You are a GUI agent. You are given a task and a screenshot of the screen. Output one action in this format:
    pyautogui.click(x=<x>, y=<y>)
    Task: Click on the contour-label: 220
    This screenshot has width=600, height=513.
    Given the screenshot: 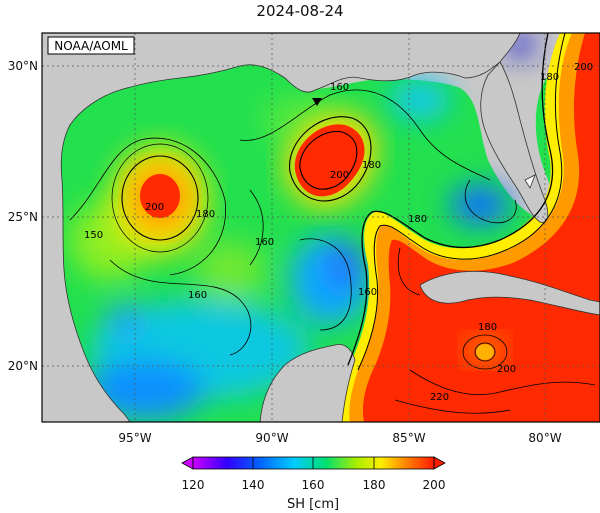 What is the action you would take?
    pyautogui.click(x=439, y=397)
    